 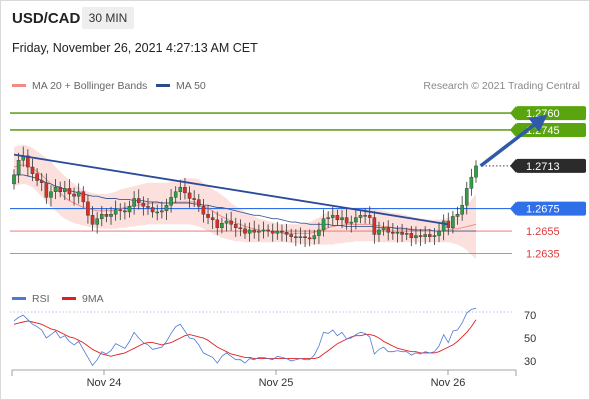 What do you see at coordinates (93, 299) in the screenshot?
I see `legend-9ma-label: 9MA` at bounding box center [93, 299].